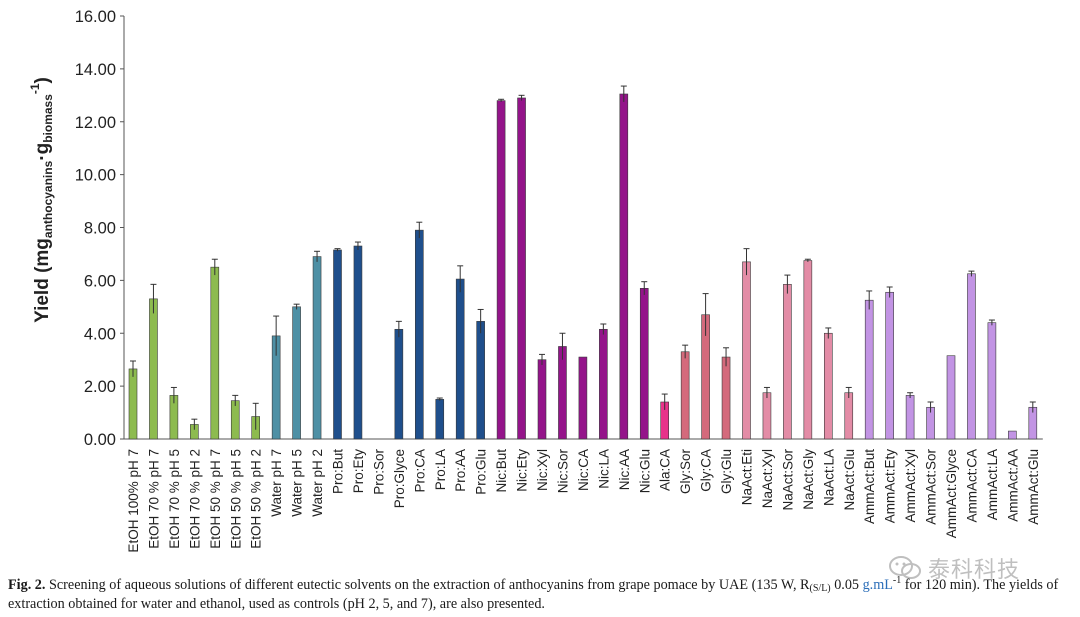  What do you see at coordinates (522, 470) in the screenshot?
I see `x-tick-label: Nic:Ety` at bounding box center [522, 470].